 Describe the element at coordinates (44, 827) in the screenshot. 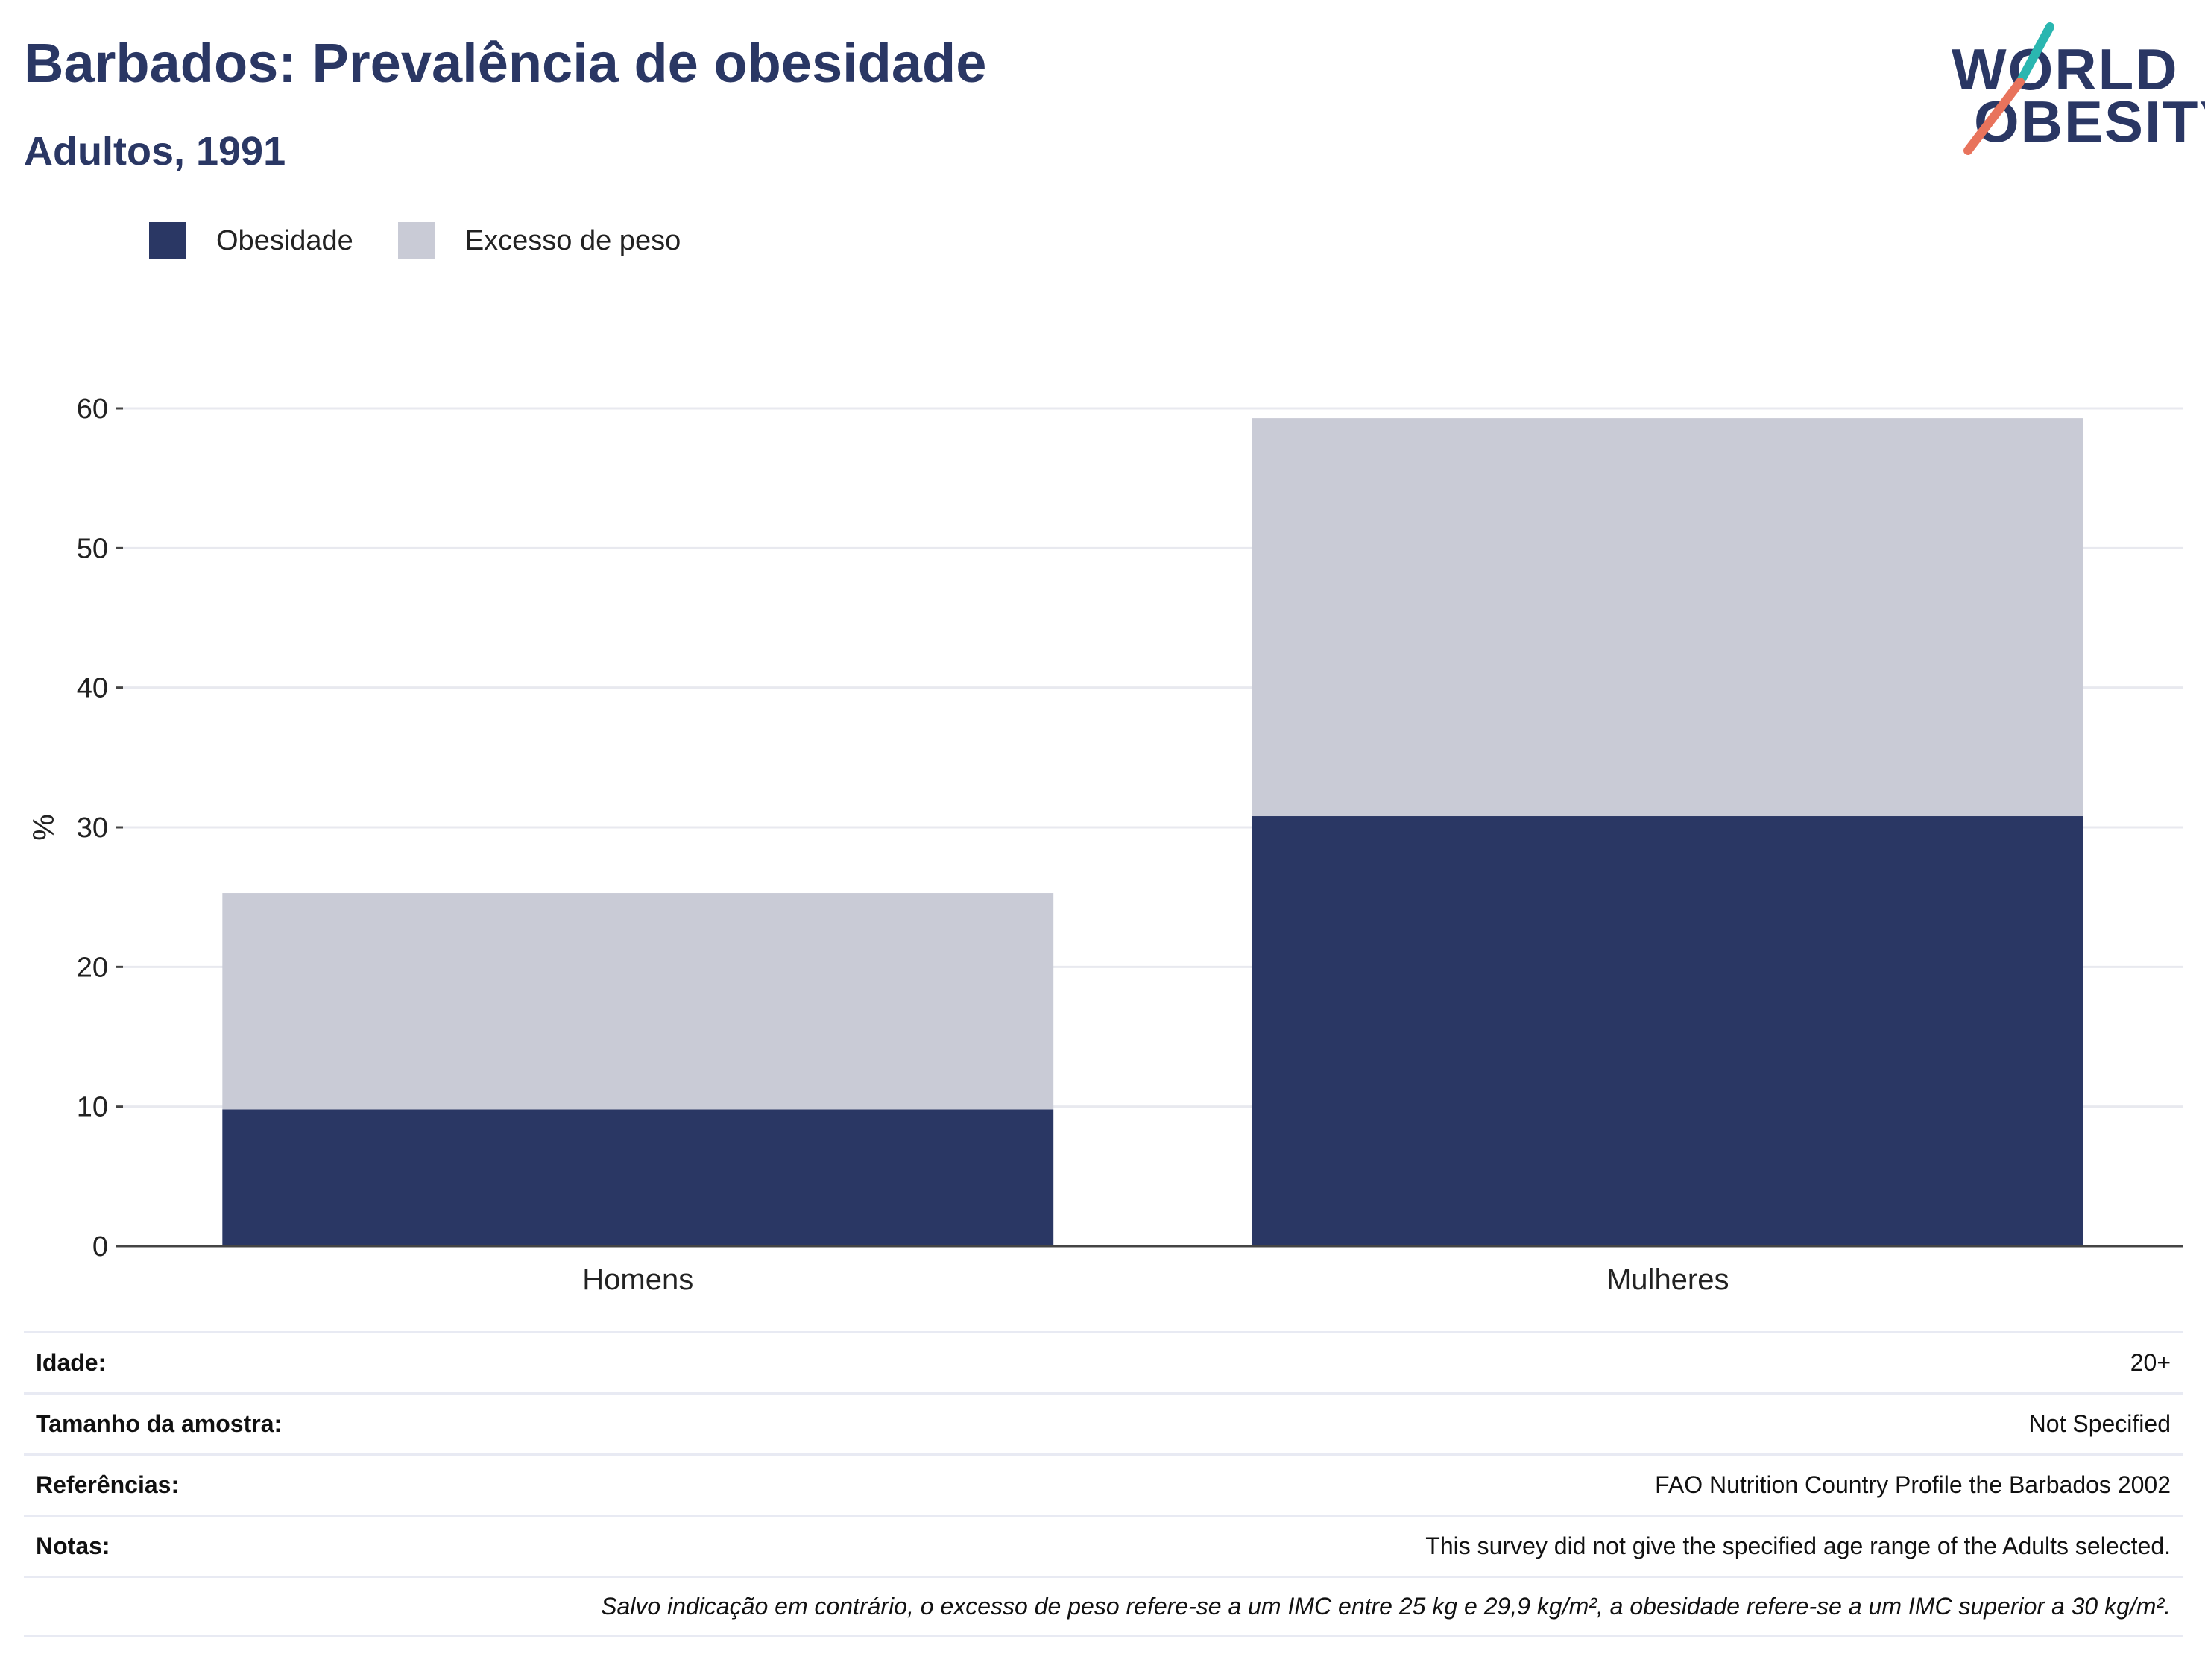

I see `y-axis-label: %` at that location.